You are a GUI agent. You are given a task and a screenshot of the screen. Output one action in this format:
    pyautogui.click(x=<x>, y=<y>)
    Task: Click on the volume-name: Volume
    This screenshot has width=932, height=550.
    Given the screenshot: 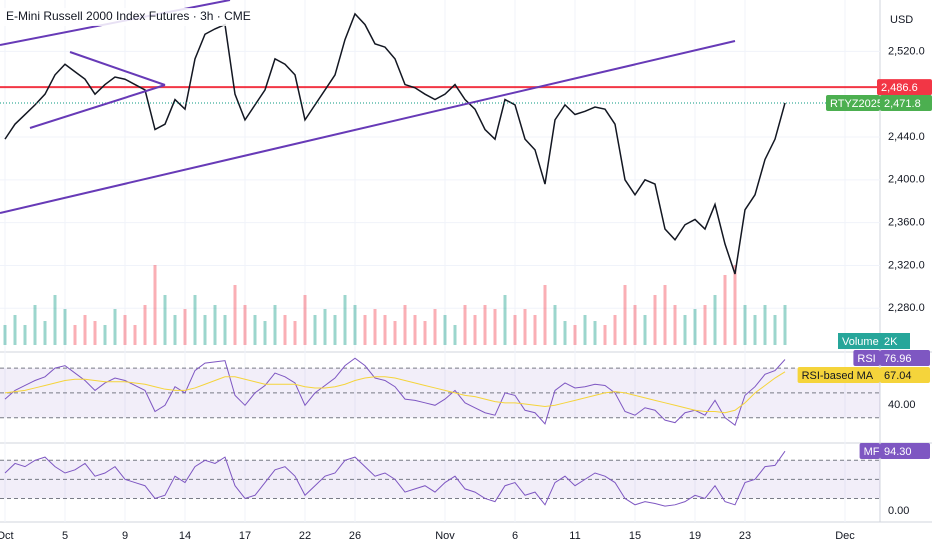 What is the action you would take?
    pyautogui.click(x=860, y=342)
    